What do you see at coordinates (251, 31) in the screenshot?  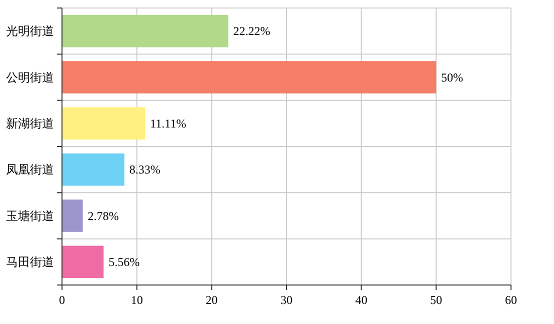 I see `data-label: 22.22%` at bounding box center [251, 31].